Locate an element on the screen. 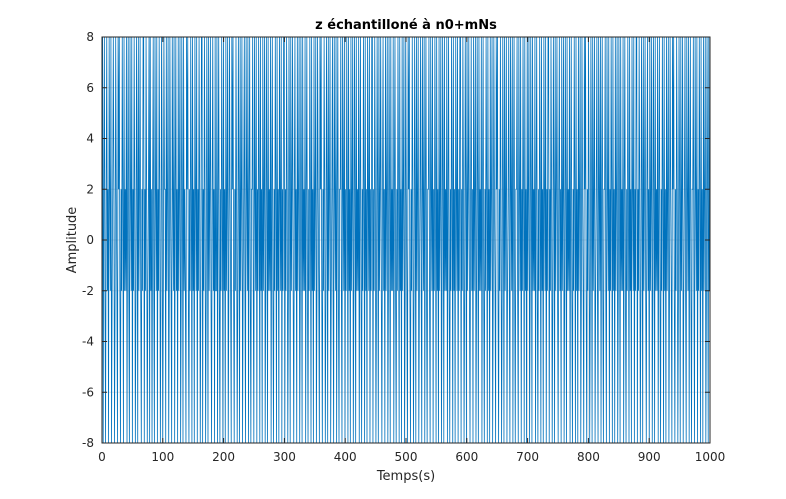 The height and width of the screenshot is (499, 786). x-tick-label-2: 200 is located at coordinates (223, 457).